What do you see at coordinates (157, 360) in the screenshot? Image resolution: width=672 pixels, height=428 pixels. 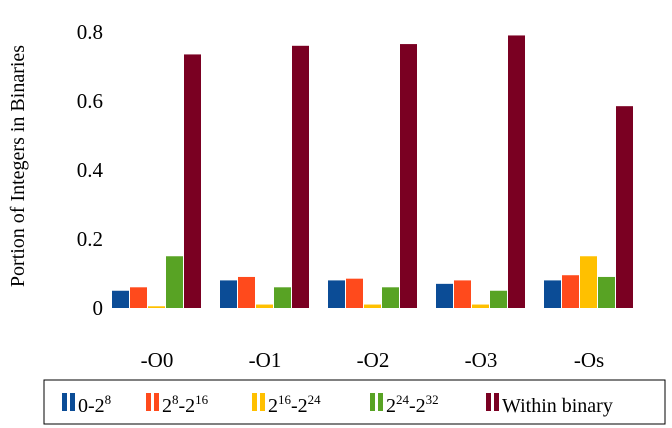 I see `x-tick-label: -O0` at bounding box center [157, 360].